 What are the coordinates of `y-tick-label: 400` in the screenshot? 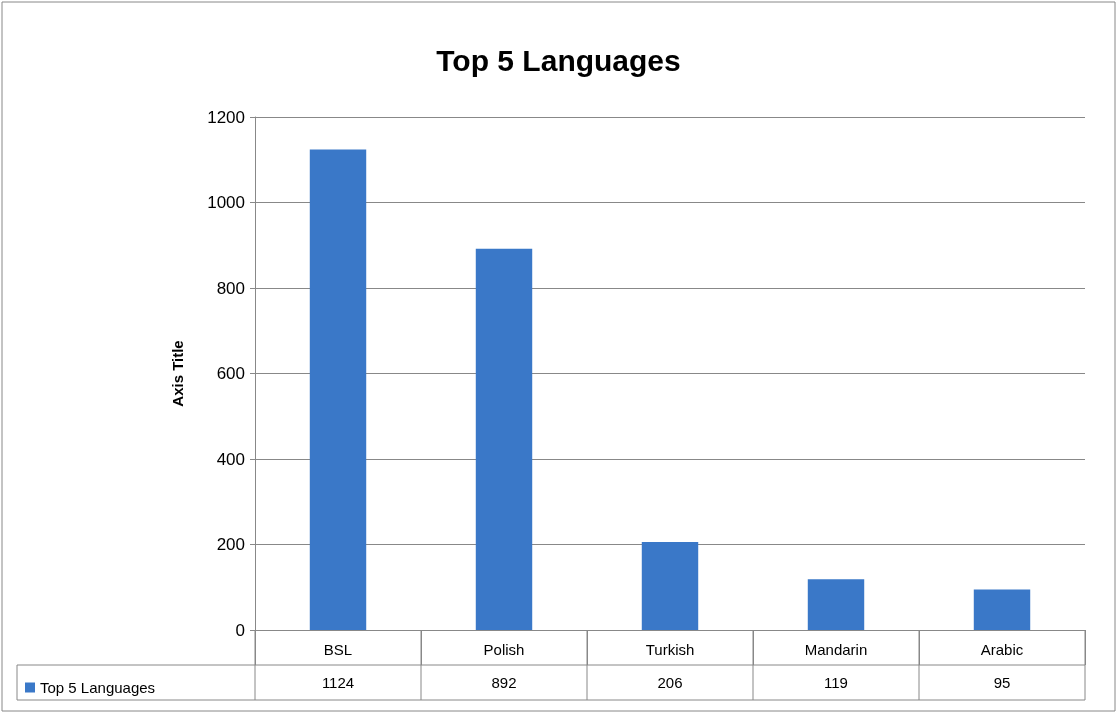 It's located at (230, 459).